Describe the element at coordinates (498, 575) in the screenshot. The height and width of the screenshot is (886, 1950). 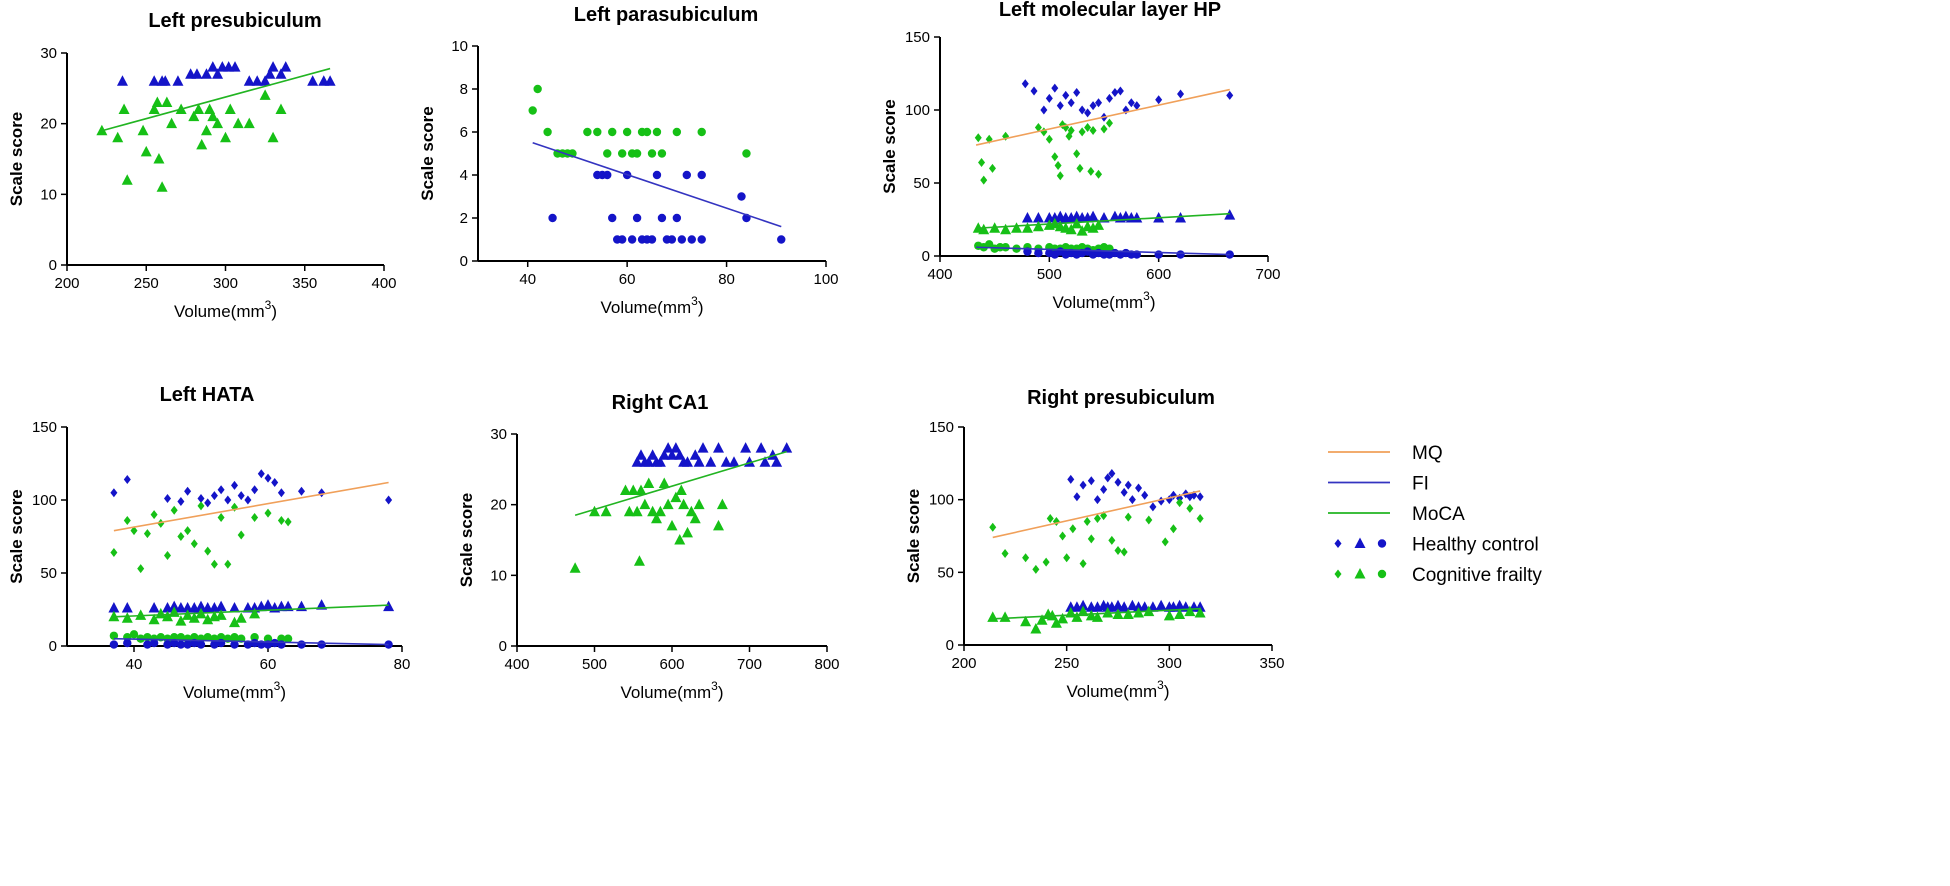
I see `y-tick-label: 10` at that location.